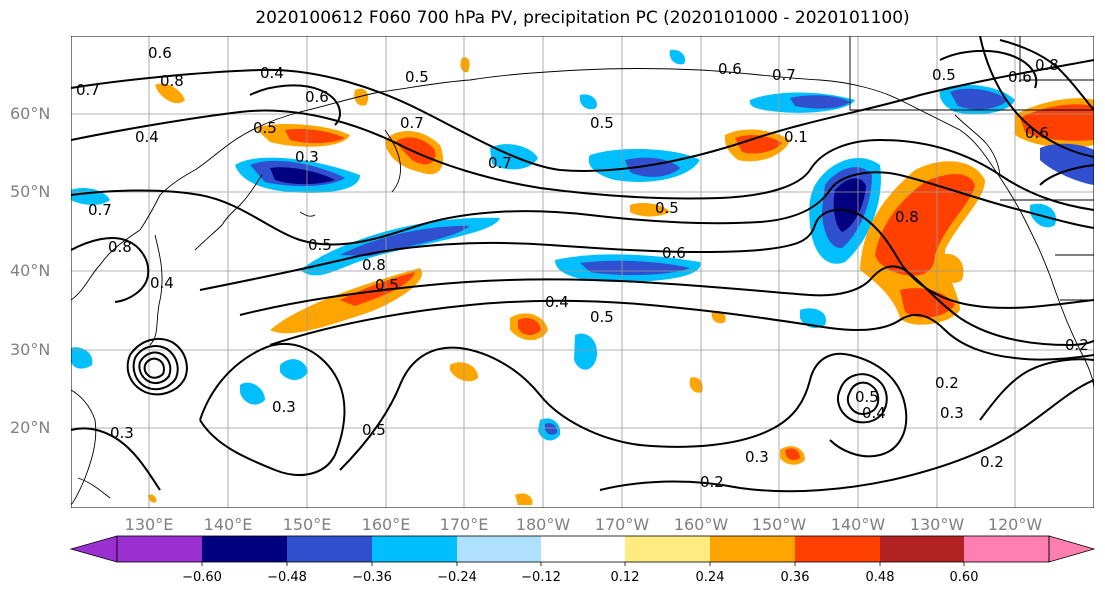 The image size is (1105, 601). What do you see at coordinates (622, 524) in the screenshot?
I see `lon-label: 170°W` at bounding box center [622, 524].